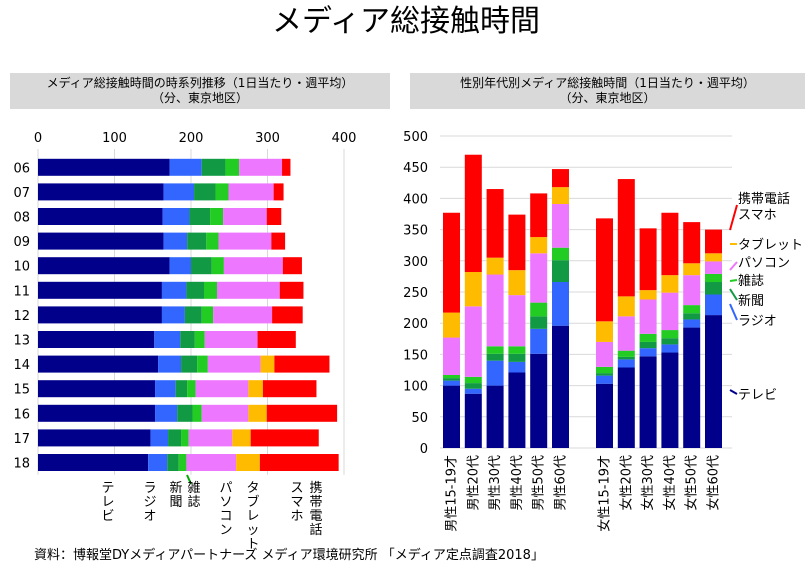 This screenshot has width=812, height=572. I want to click on chart-title-line: メディア総接触時間の時系列推移（1日当たり・週平均）, so click(200, 83).